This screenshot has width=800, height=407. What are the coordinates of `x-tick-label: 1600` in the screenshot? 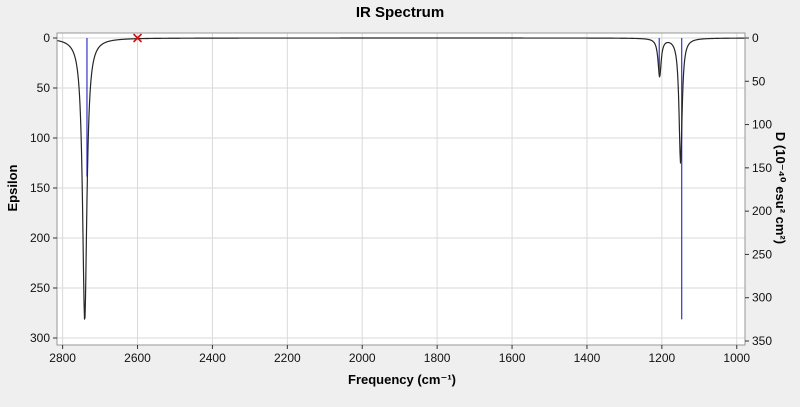 It's located at (512, 358).